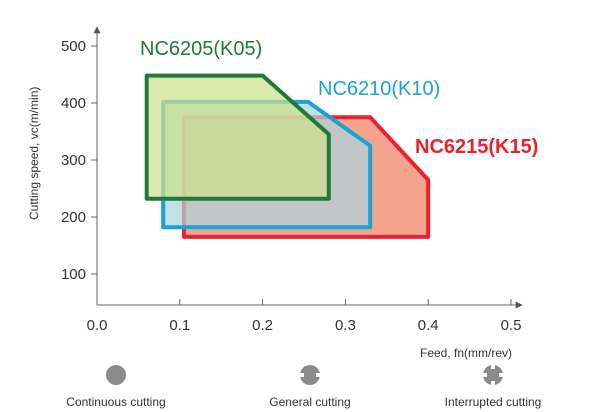 This screenshot has width=600, height=412. What do you see at coordinates (262, 325) in the screenshot?
I see `x-tick-label: 0.2` at bounding box center [262, 325].